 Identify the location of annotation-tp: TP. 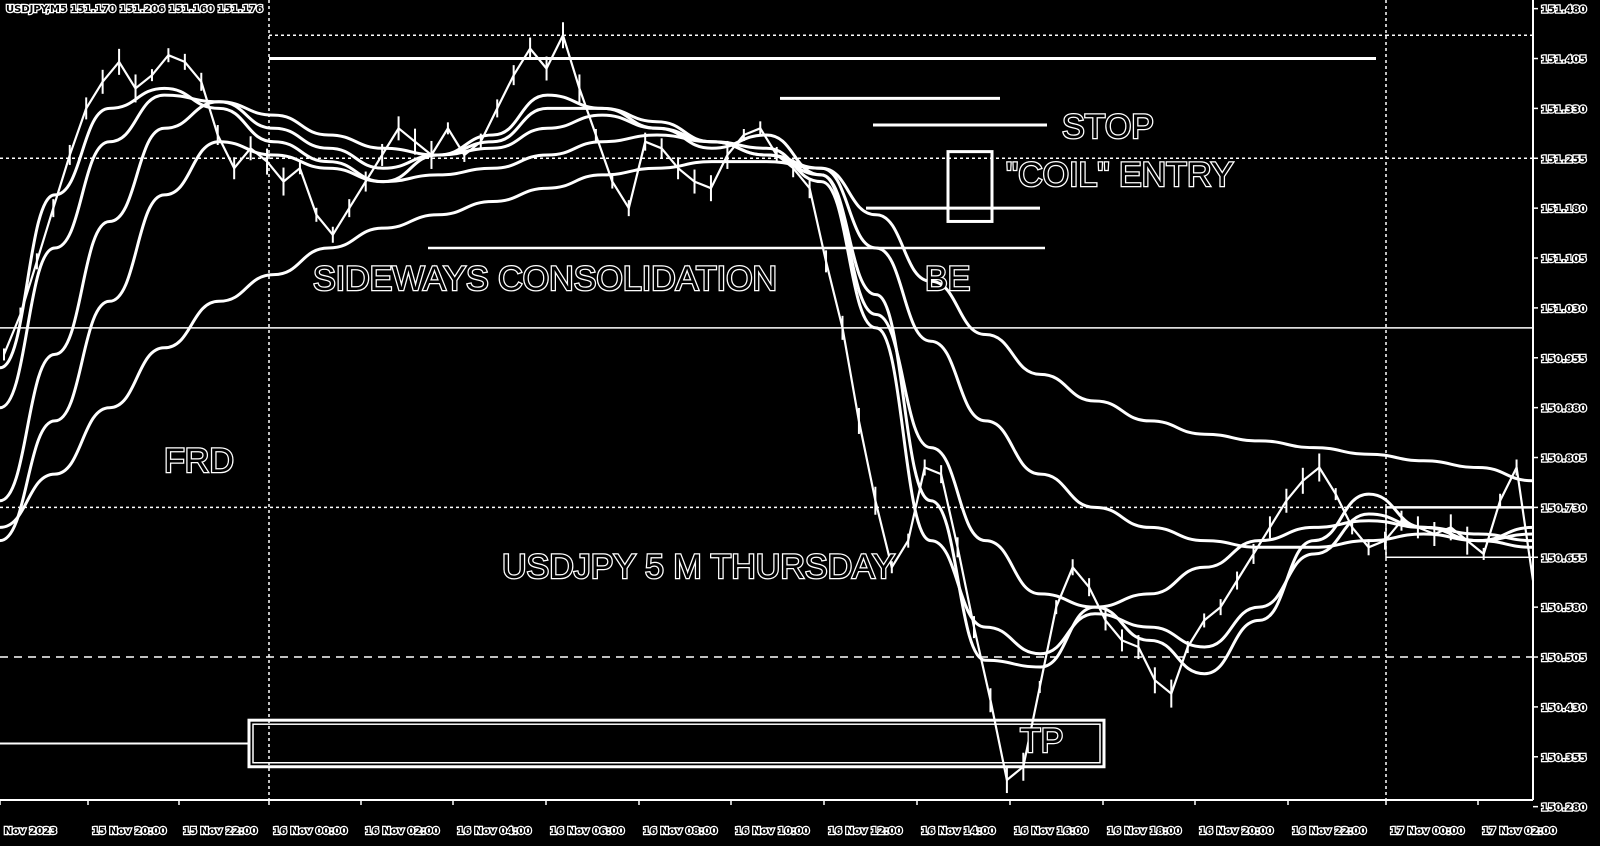
(1041, 741).